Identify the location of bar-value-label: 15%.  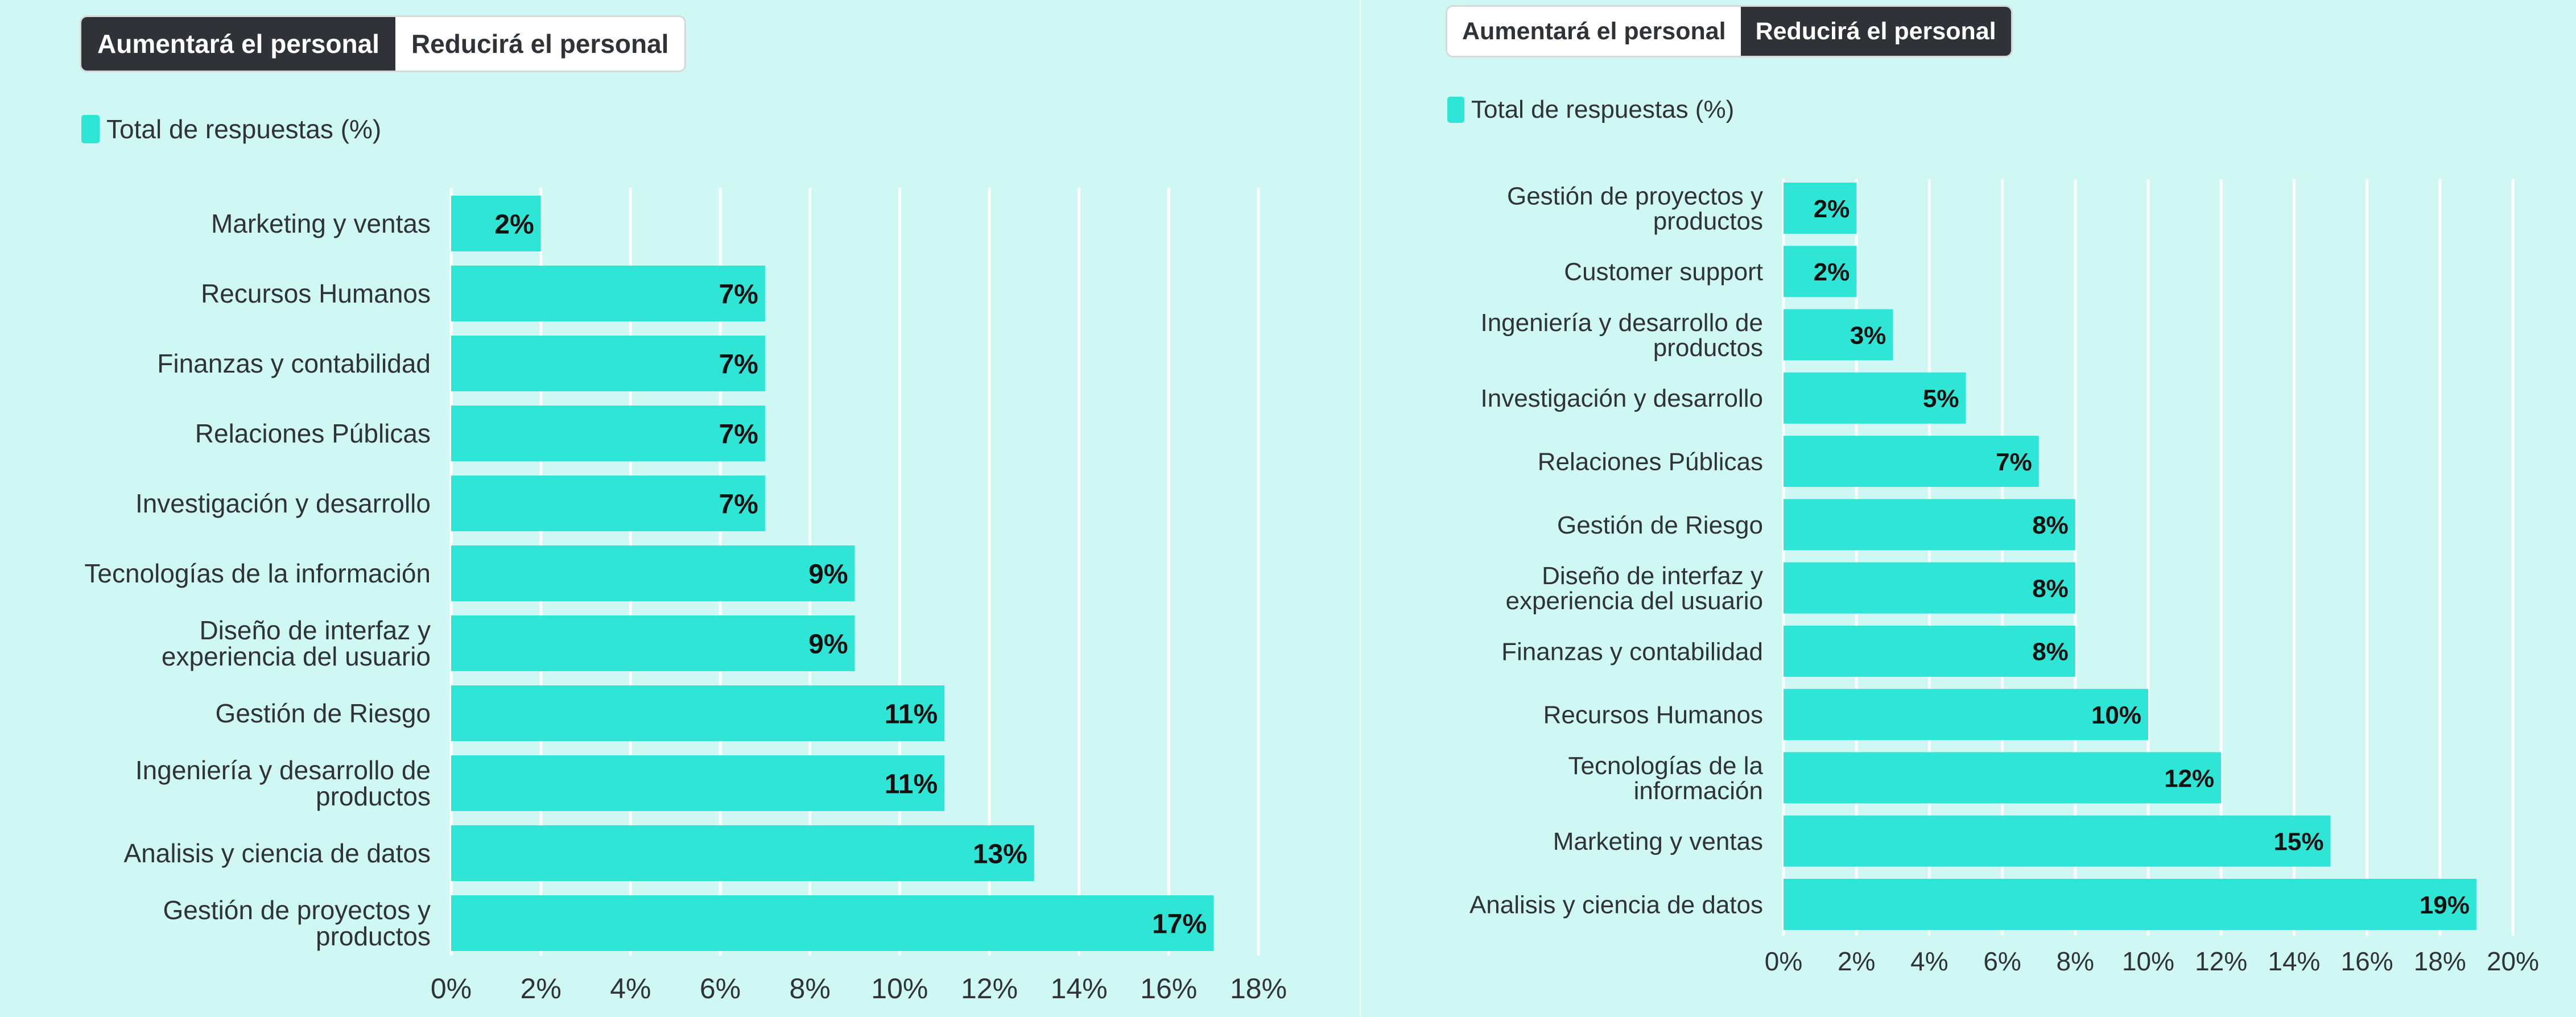
(2298, 842).